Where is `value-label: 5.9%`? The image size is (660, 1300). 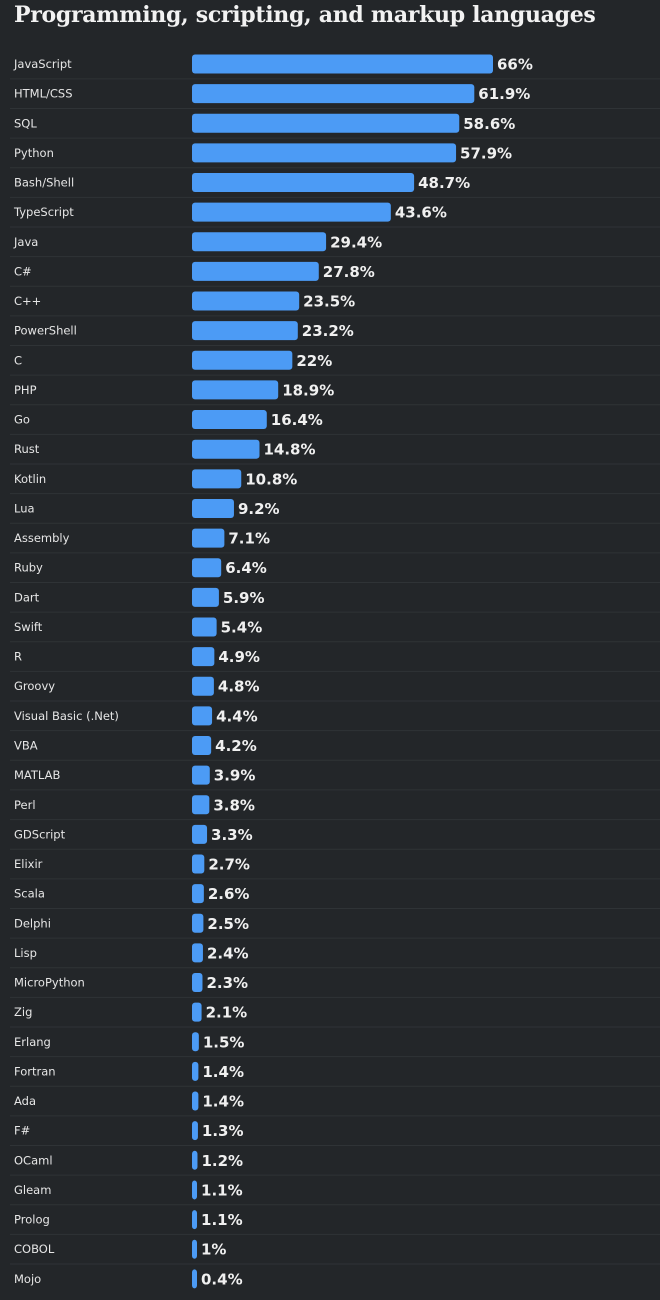
value-label: 5.9% is located at coordinates (244, 598).